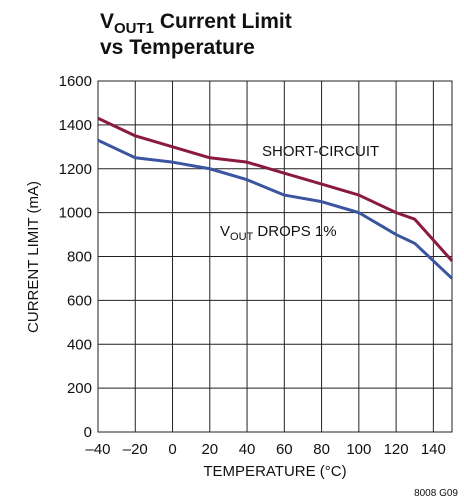 This screenshot has width=464, height=500. Describe the element at coordinates (436, 493) in the screenshot. I see `footnote: 8008 G09` at that location.